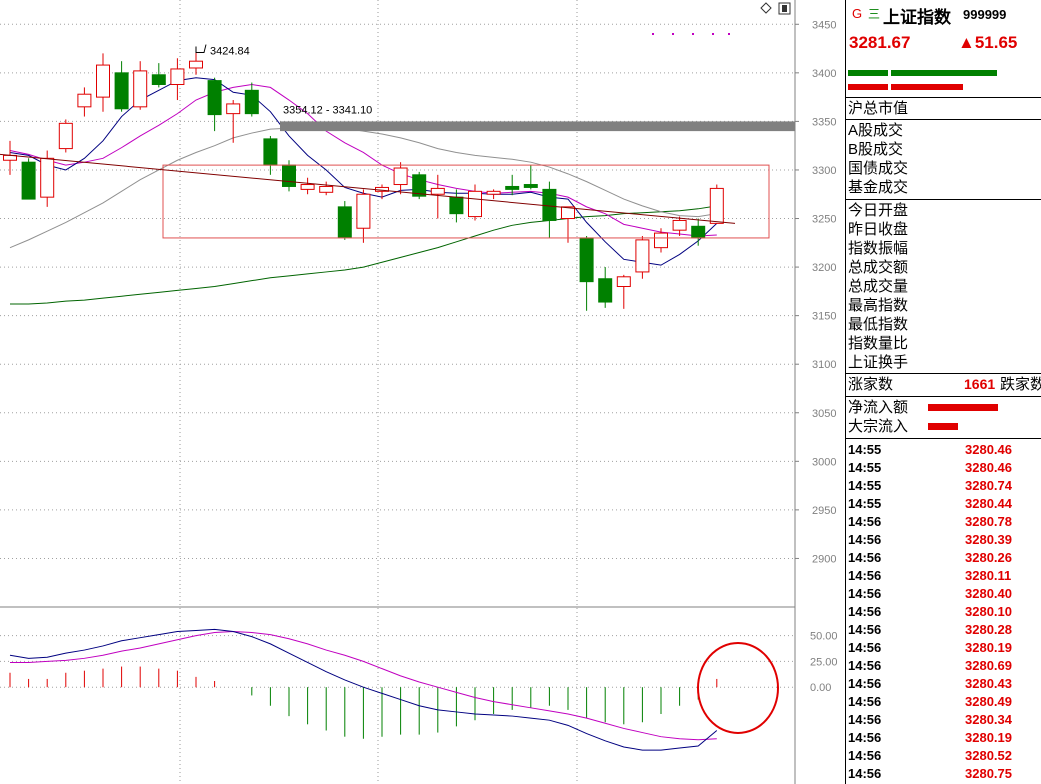  I want to click on down-count-label: 跌家数, so click(1020, 384).